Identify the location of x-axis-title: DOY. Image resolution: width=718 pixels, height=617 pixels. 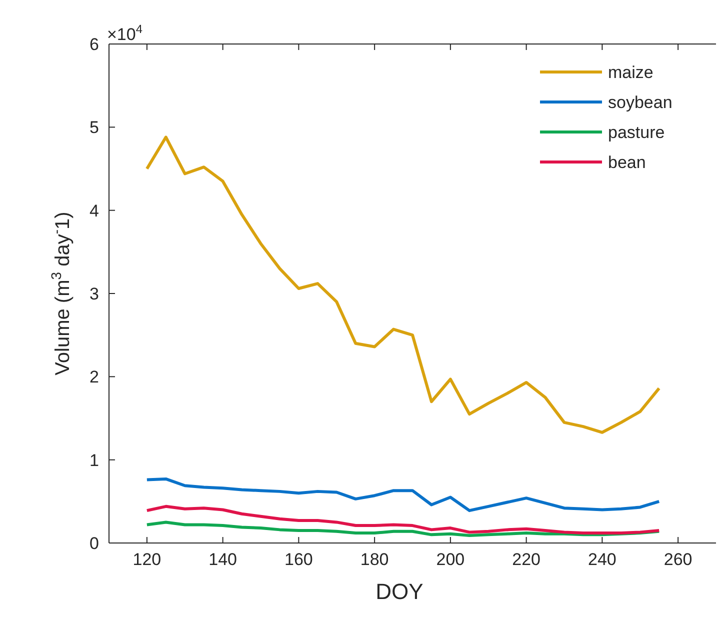
(400, 591).